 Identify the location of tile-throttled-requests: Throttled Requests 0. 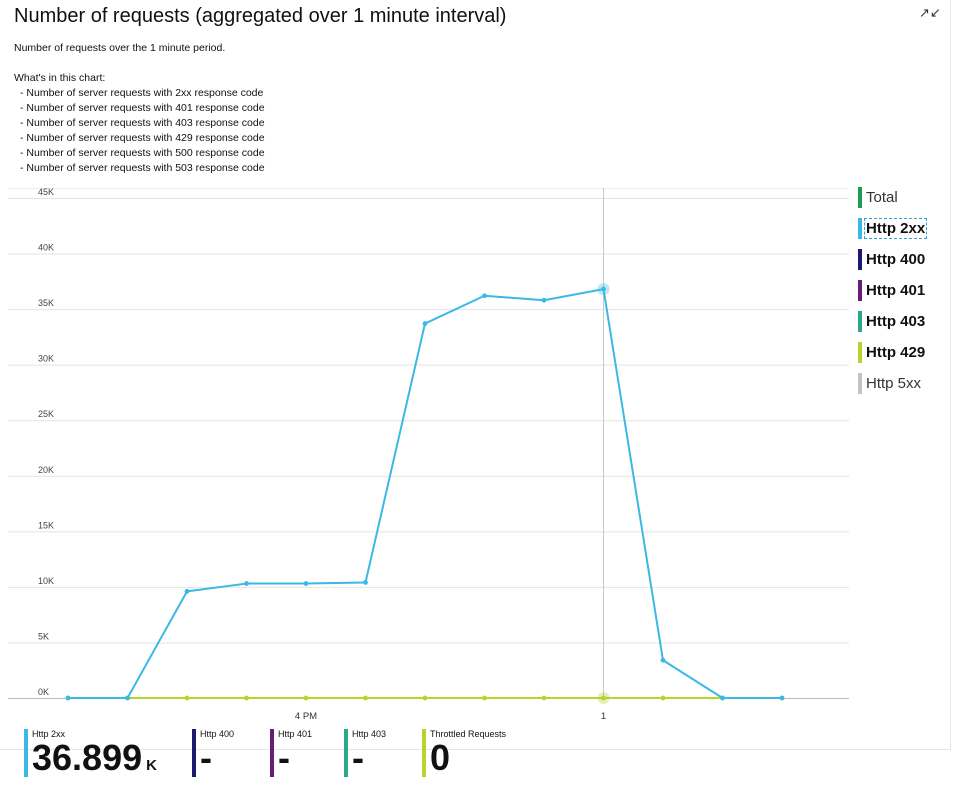
(464, 753).